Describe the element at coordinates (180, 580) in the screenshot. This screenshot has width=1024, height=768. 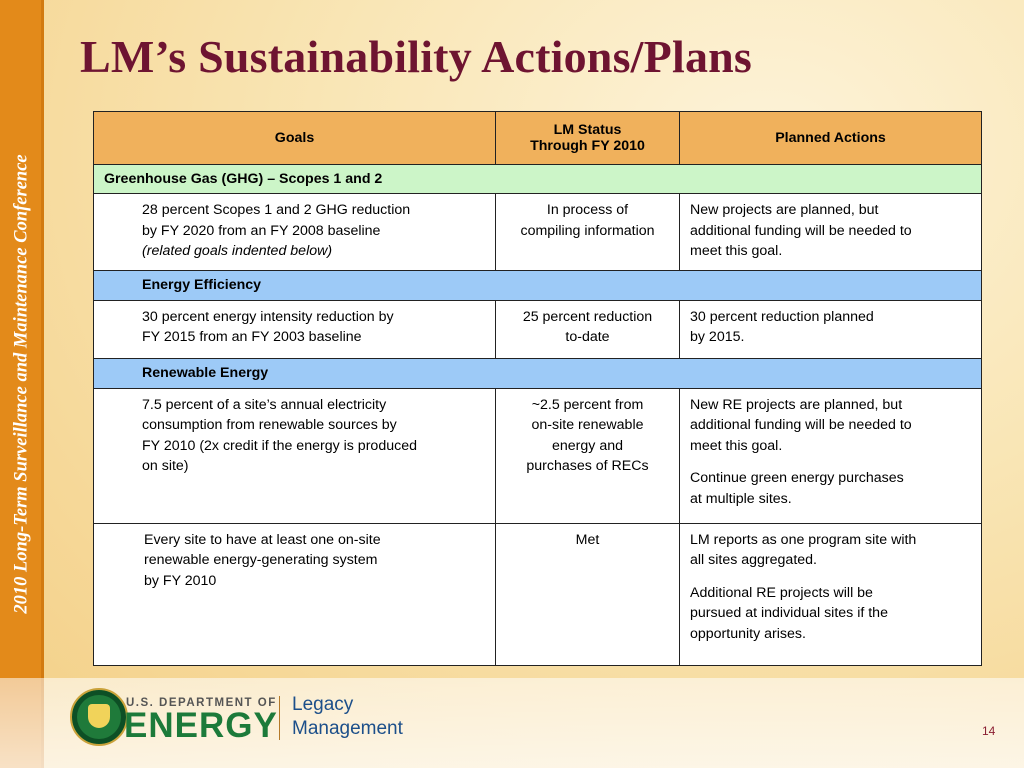
I see `goal-text: by FY 2010` at that location.